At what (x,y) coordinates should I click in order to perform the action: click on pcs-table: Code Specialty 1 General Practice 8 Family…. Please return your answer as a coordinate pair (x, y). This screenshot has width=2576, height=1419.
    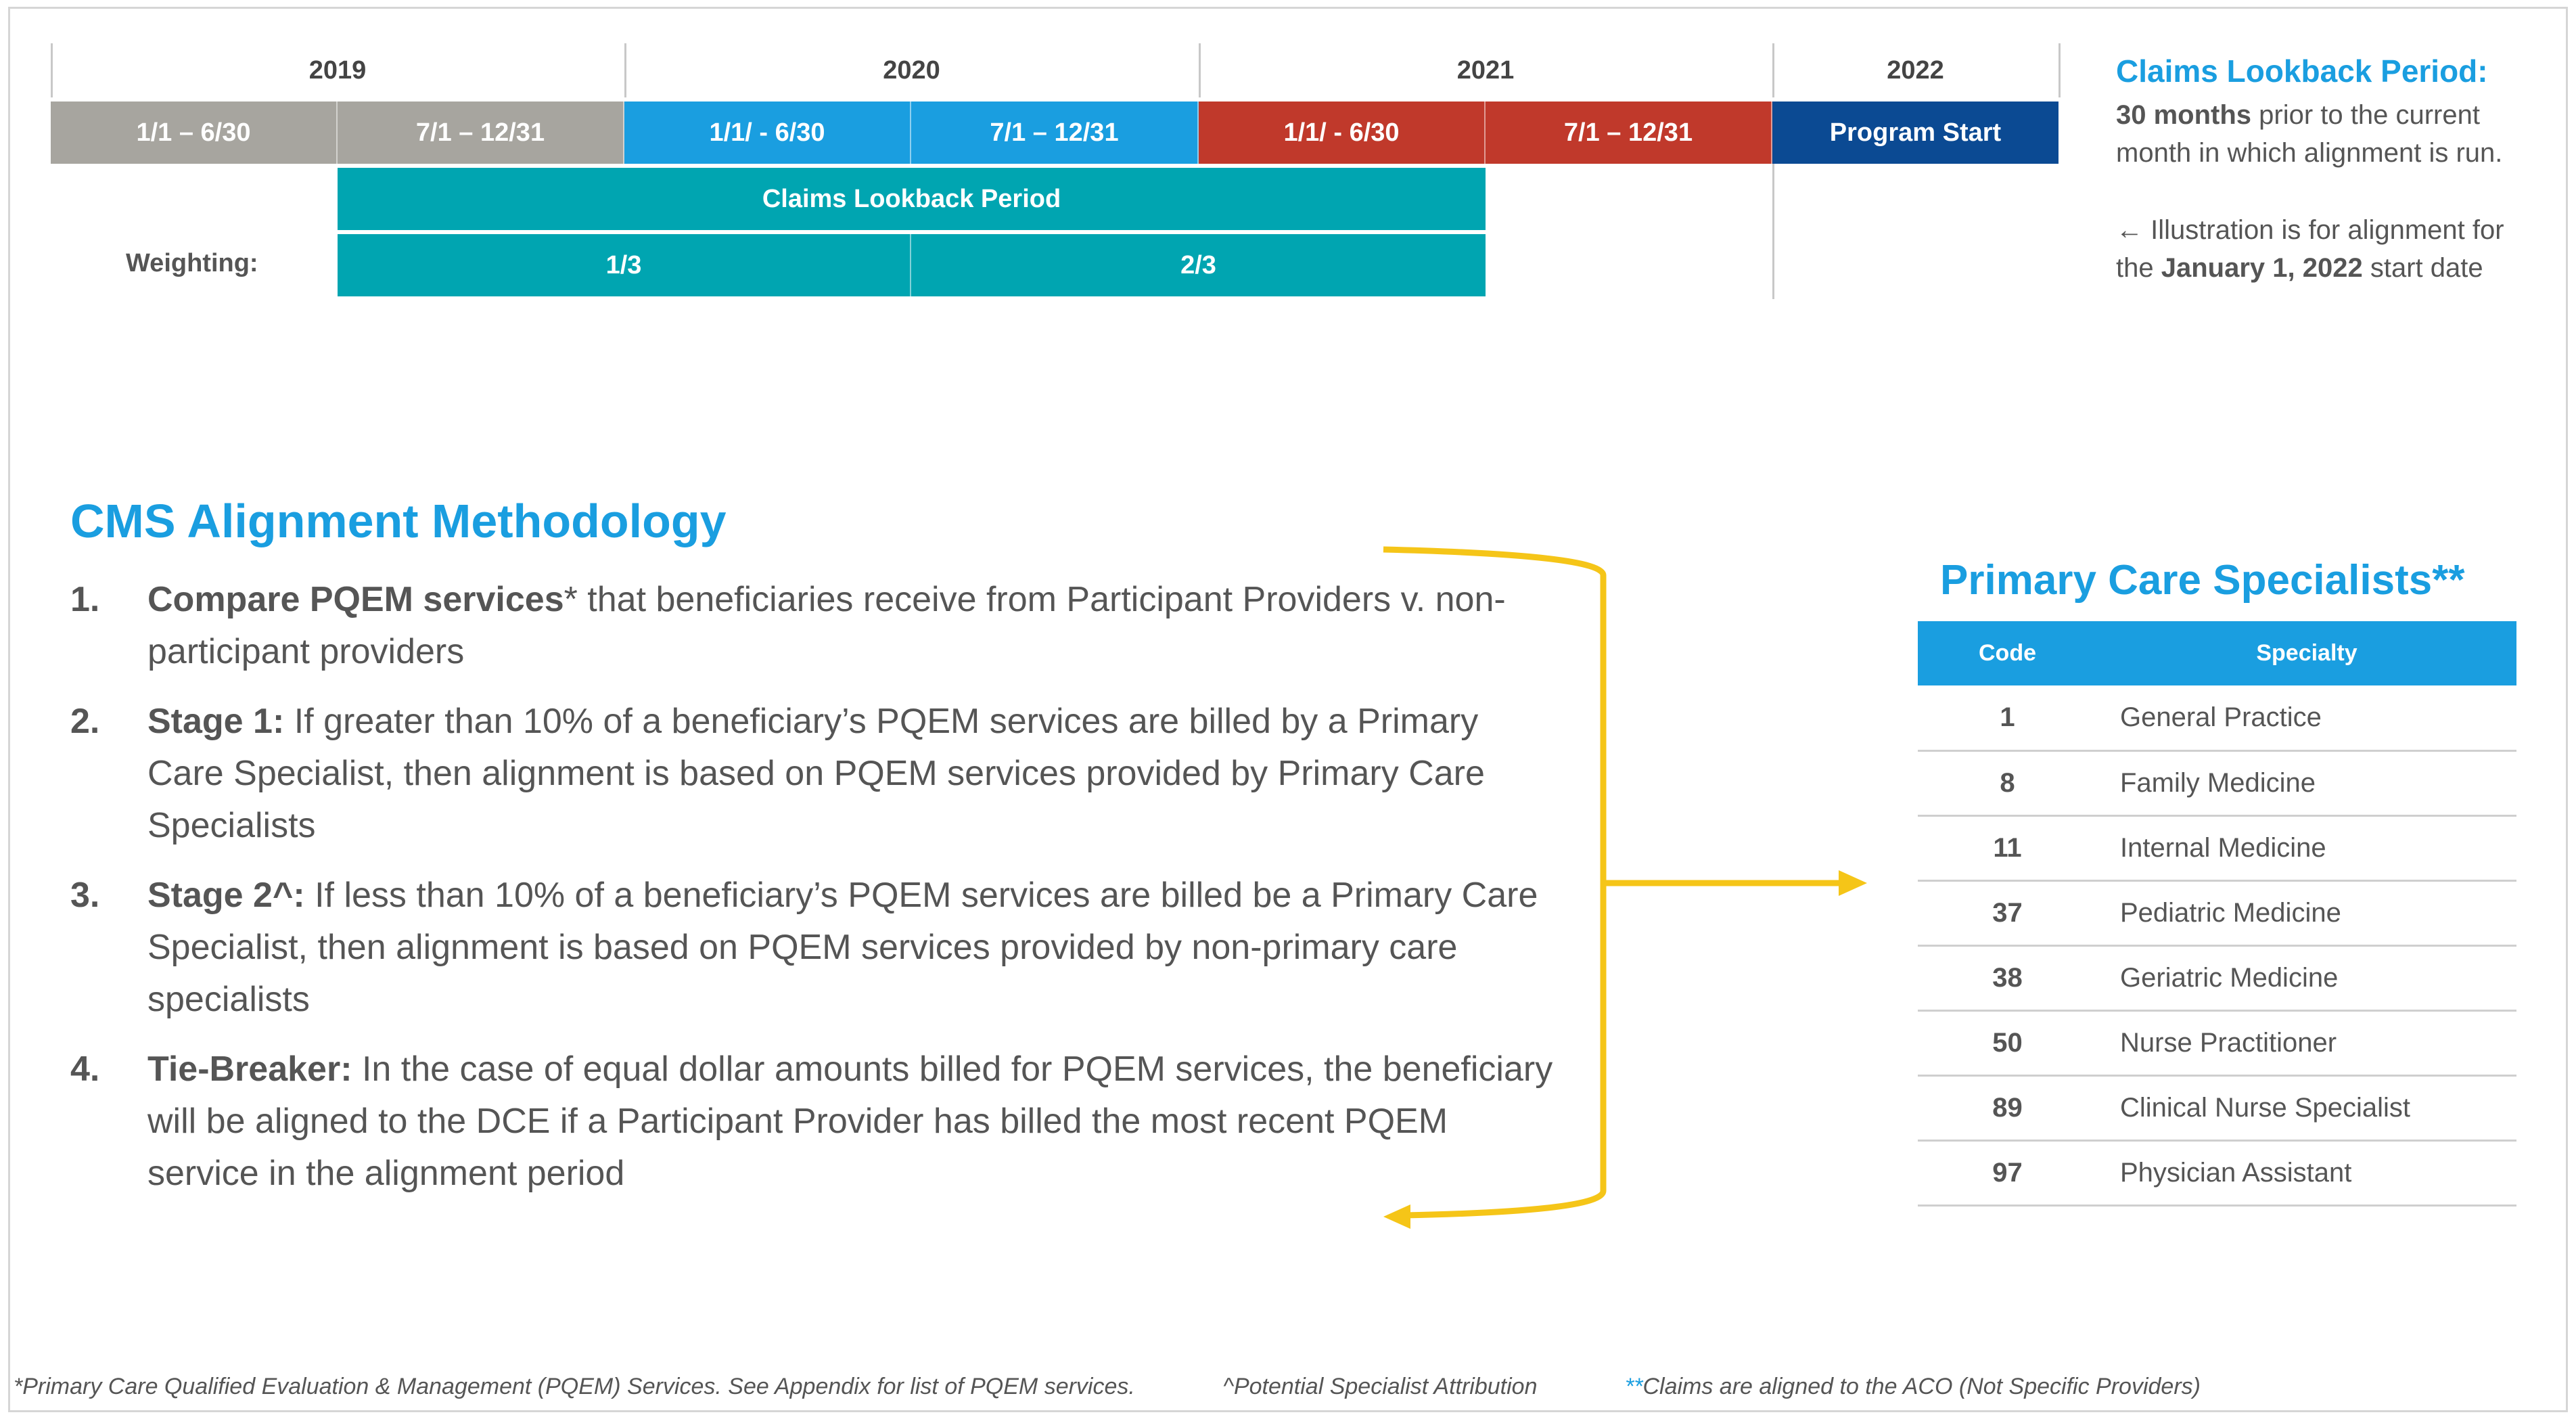
    Looking at the image, I should click on (2217, 914).